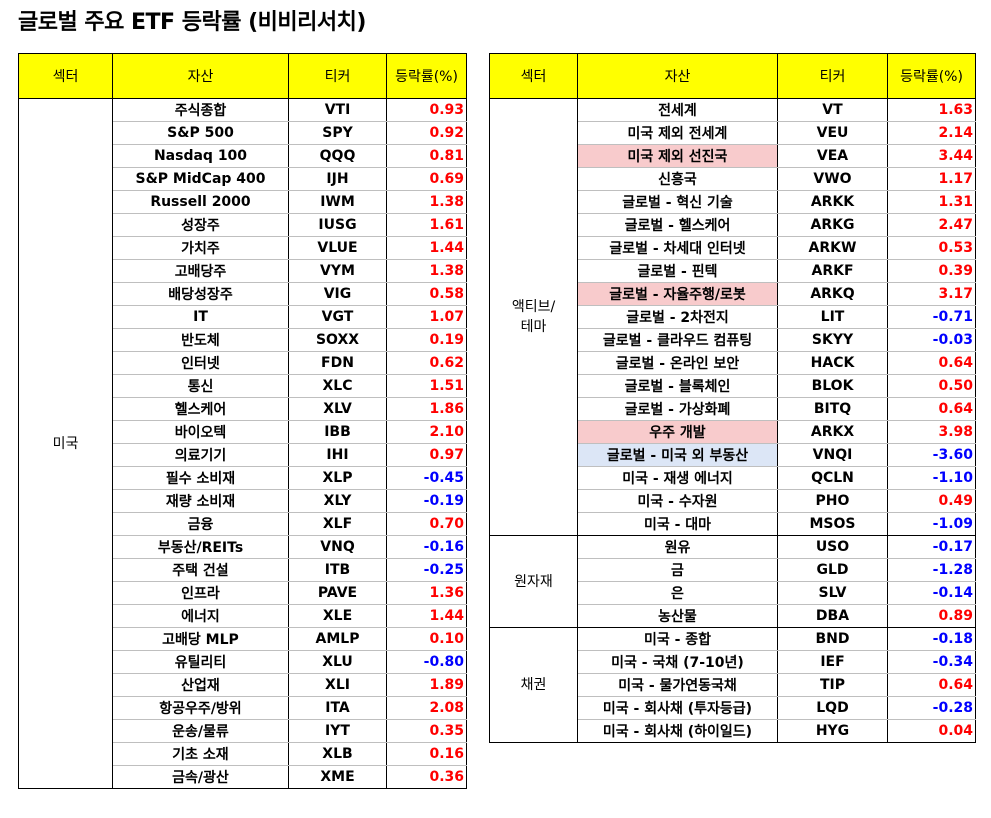 This screenshot has width=991, height=818. Describe the element at coordinates (931, 708) in the screenshot. I see `change-cell: -0.28` at that location.